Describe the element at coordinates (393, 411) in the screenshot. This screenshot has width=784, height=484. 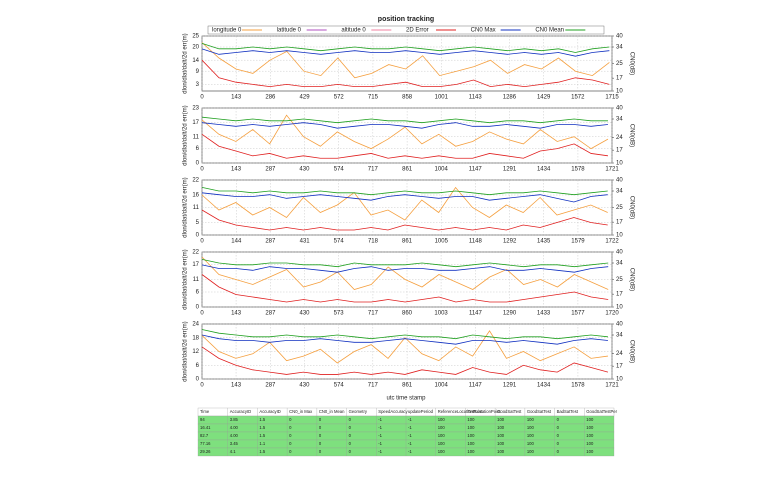
I see `table-cell: SpeedAccuracy` at that location.